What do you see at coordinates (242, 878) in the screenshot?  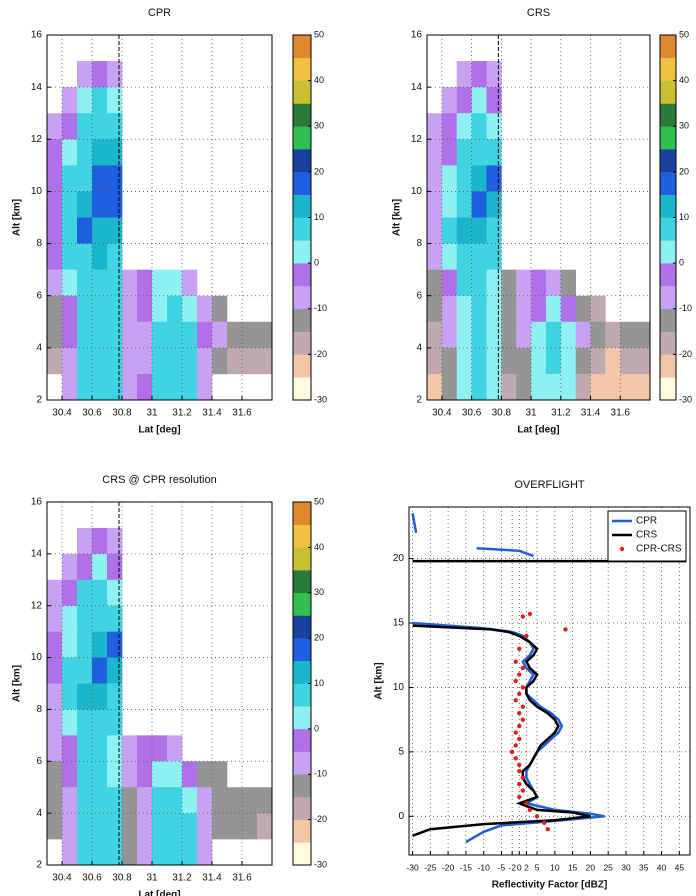 I see `x-tick-label: 31.6` at bounding box center [242, 878].